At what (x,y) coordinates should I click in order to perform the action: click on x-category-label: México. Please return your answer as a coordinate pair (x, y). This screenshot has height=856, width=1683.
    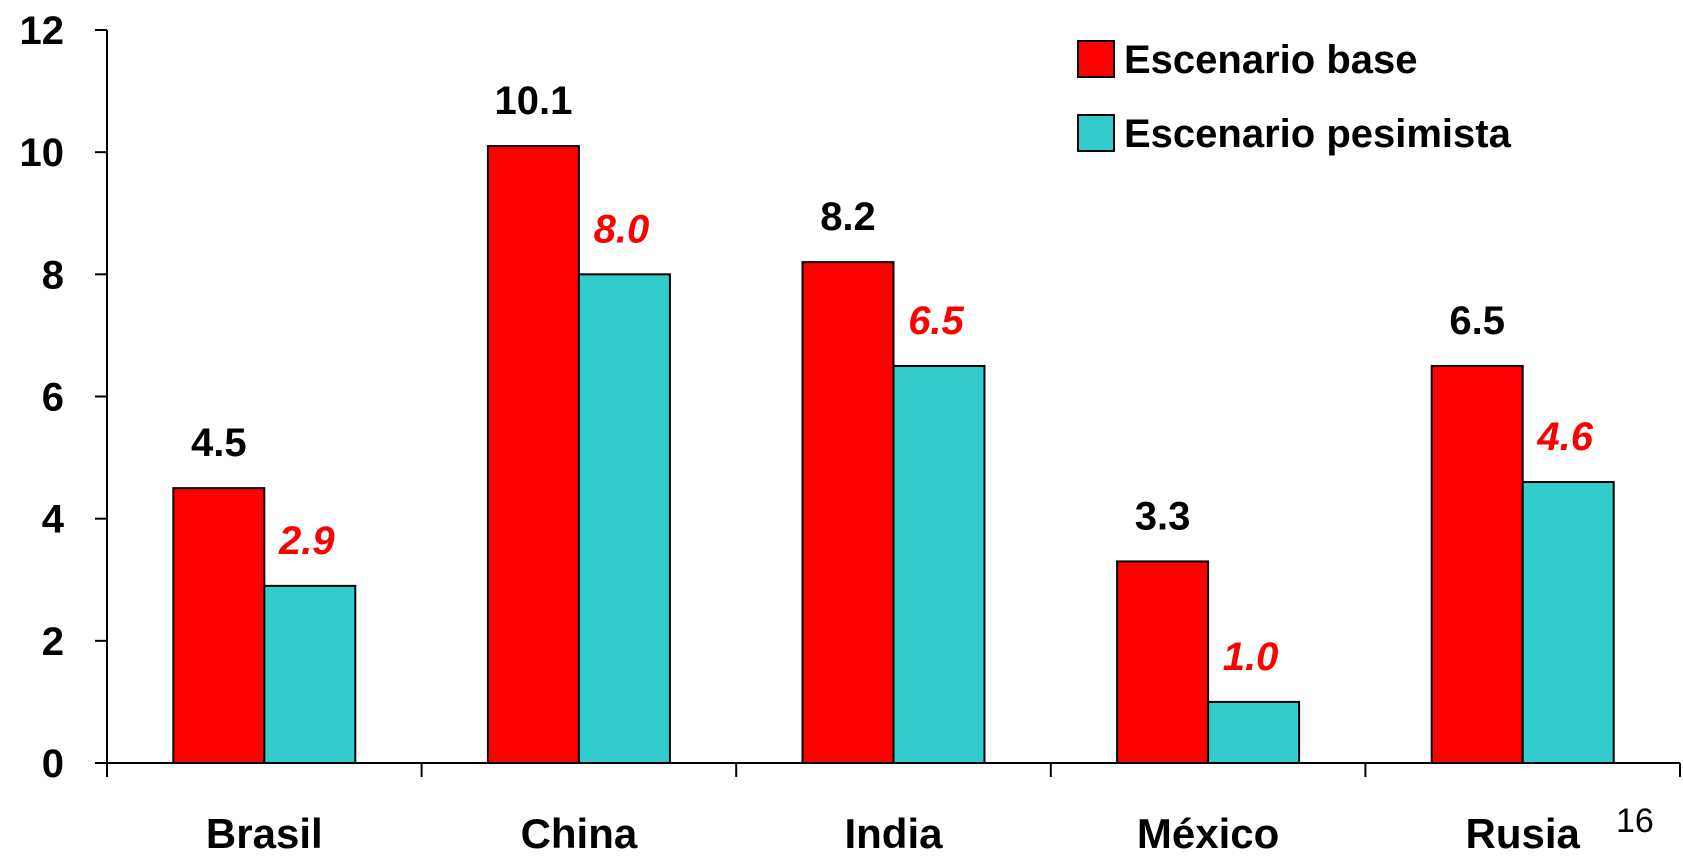
    Looking at the image, I should click on (1208, 833).